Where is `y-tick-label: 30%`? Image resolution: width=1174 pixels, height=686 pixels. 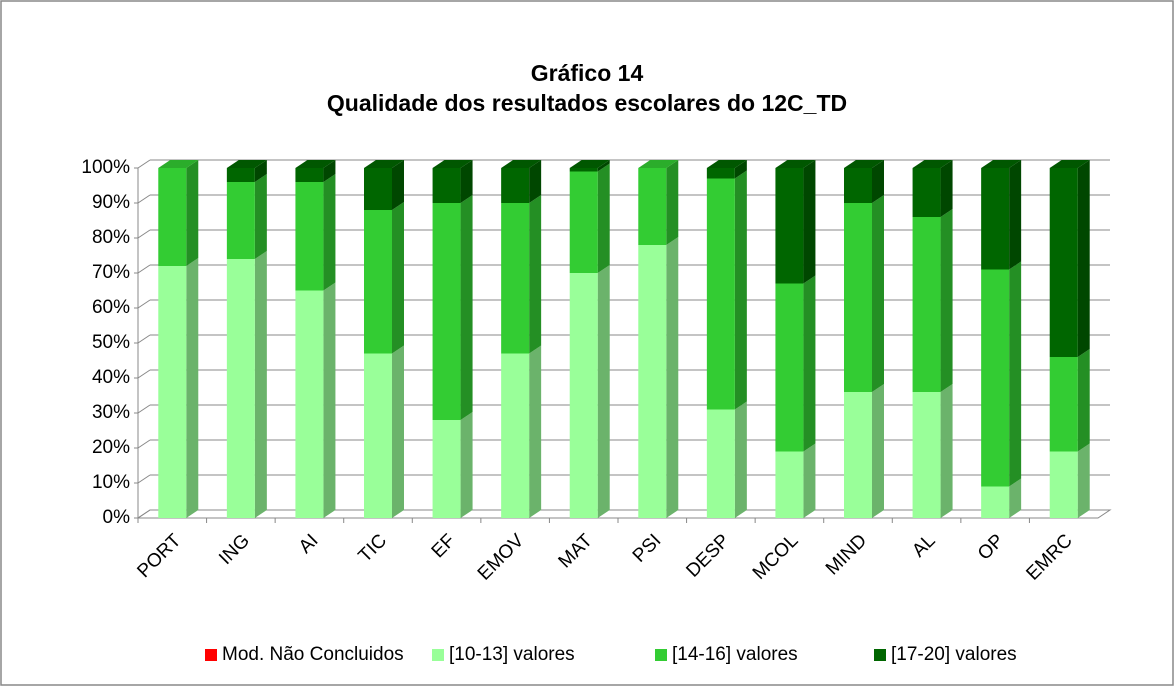 y-tick-label: 30% is located at coordinates (111, 412).